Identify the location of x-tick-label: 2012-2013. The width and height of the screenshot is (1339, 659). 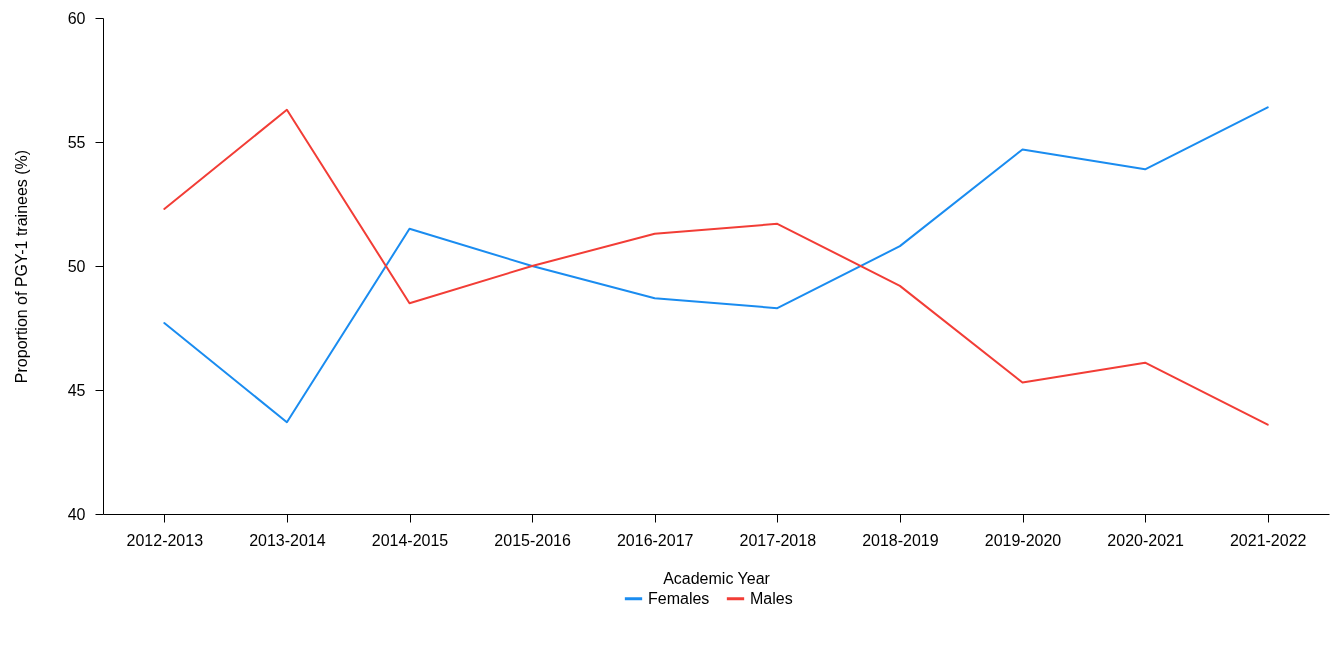
(165, 540).